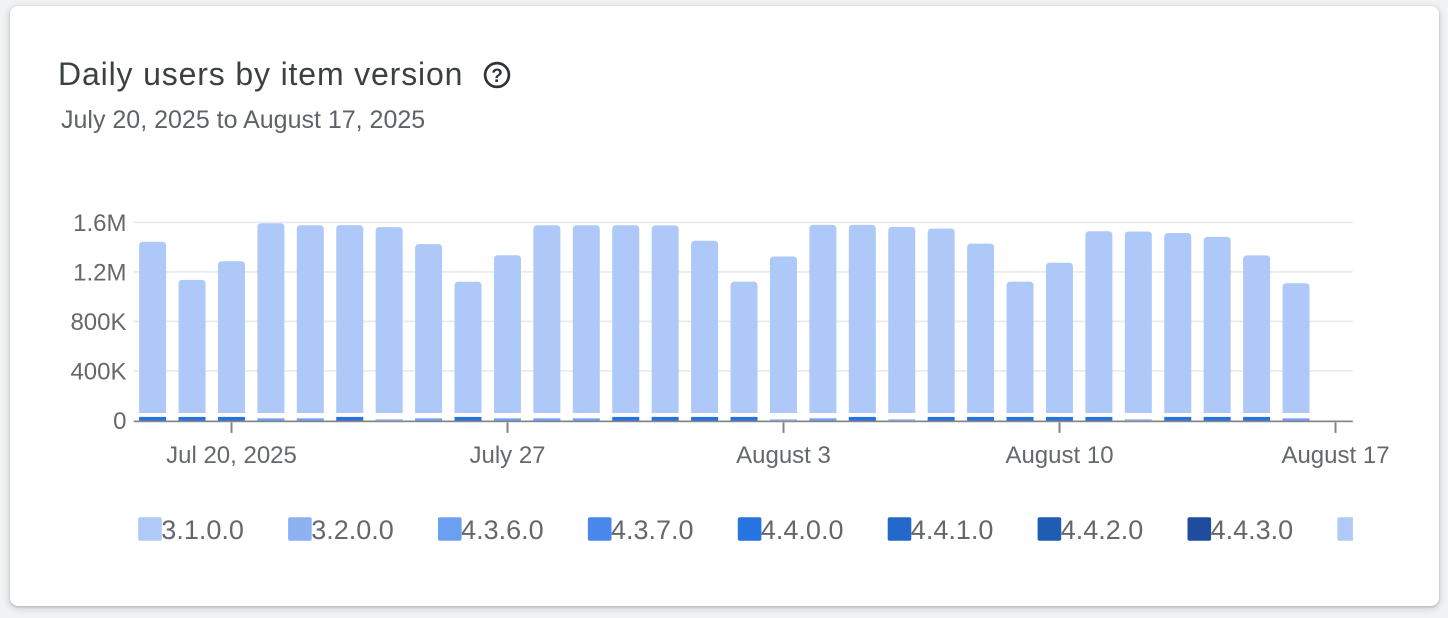  I want to click on svg-text: Jul 20, 2025, so click(231, 455).